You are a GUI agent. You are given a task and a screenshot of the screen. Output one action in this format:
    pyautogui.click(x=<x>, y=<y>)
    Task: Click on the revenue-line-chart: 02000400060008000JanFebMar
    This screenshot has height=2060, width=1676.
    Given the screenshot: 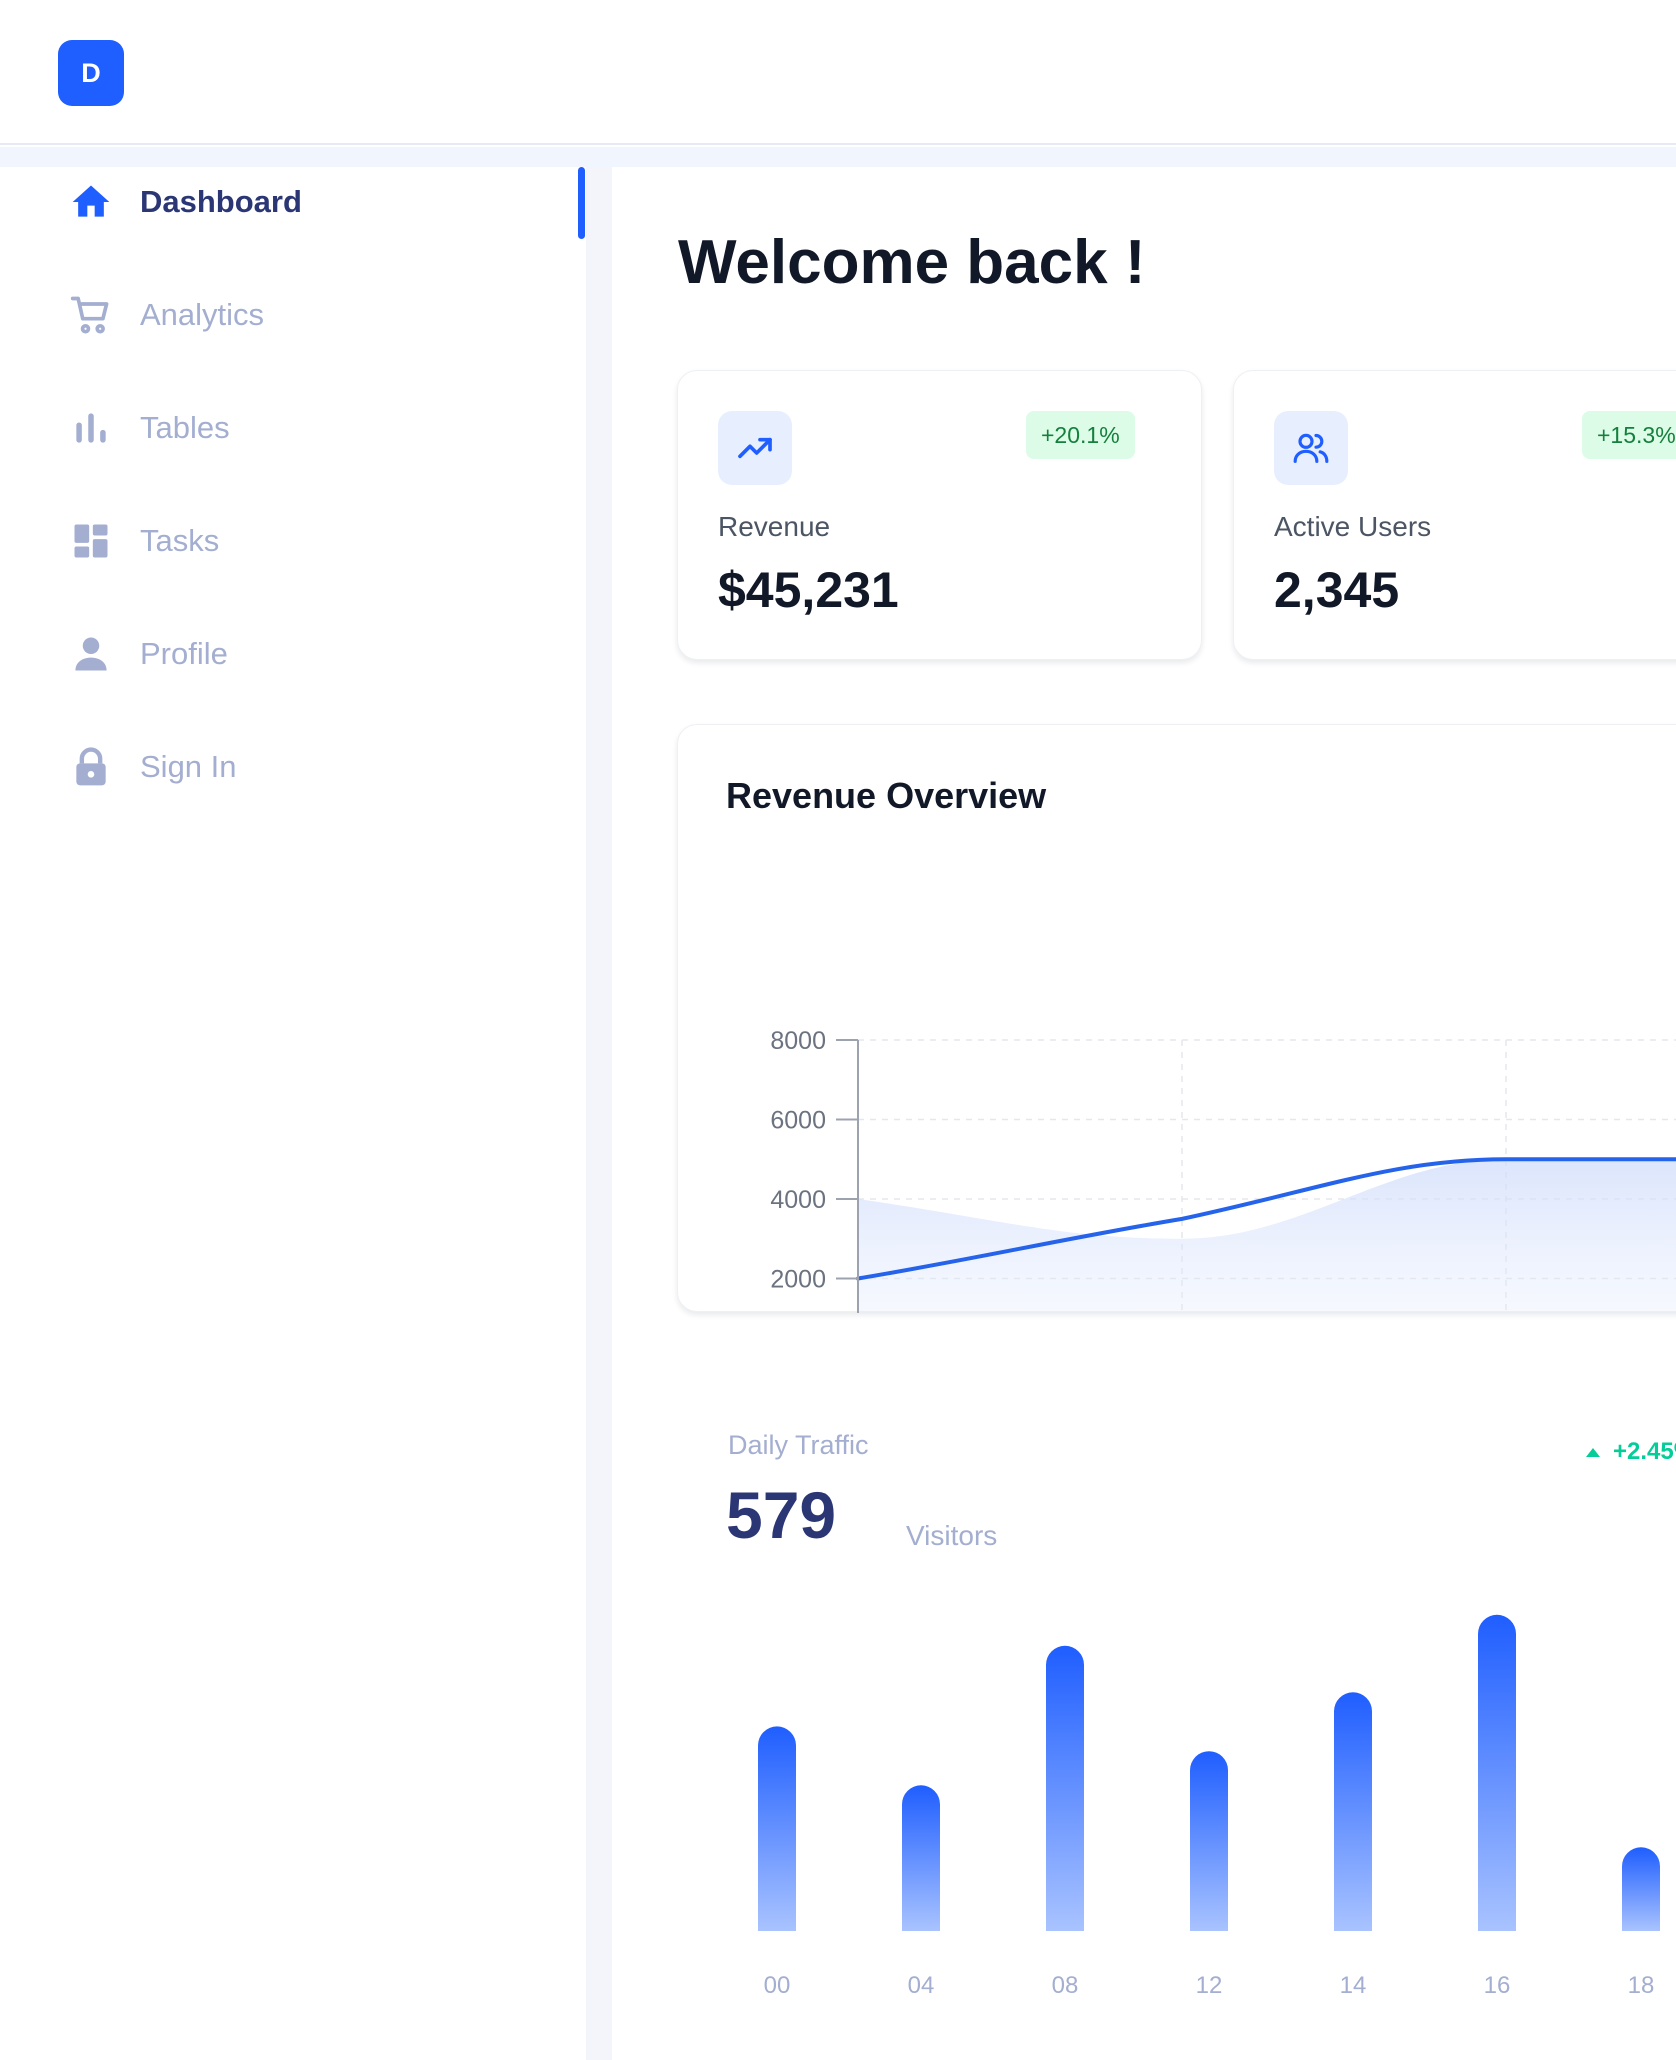 What is the action you would take?
    pyautogui.click(x=1223, y=1170)
    